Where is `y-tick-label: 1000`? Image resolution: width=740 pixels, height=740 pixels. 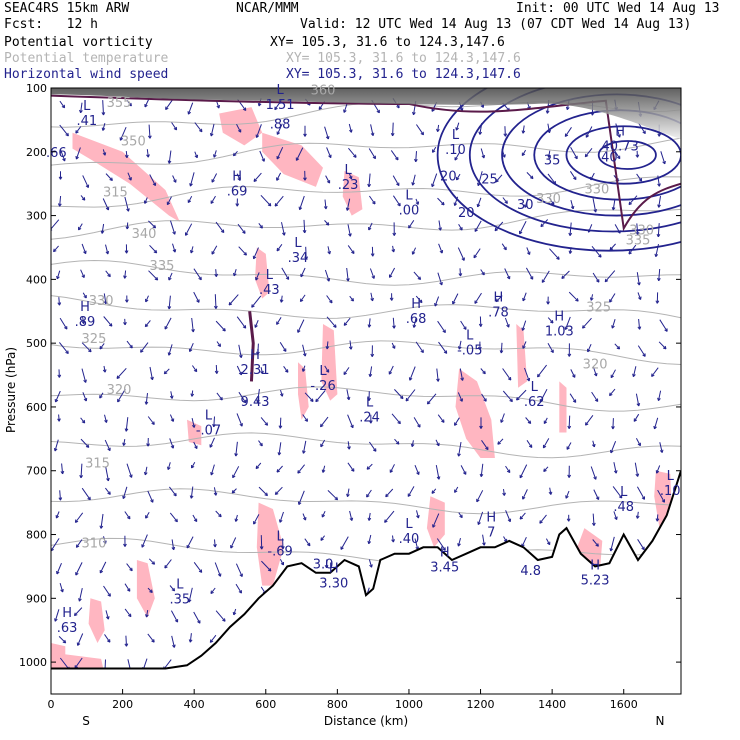
y-tick-label: 1000 is located at coordinates (33, 662).